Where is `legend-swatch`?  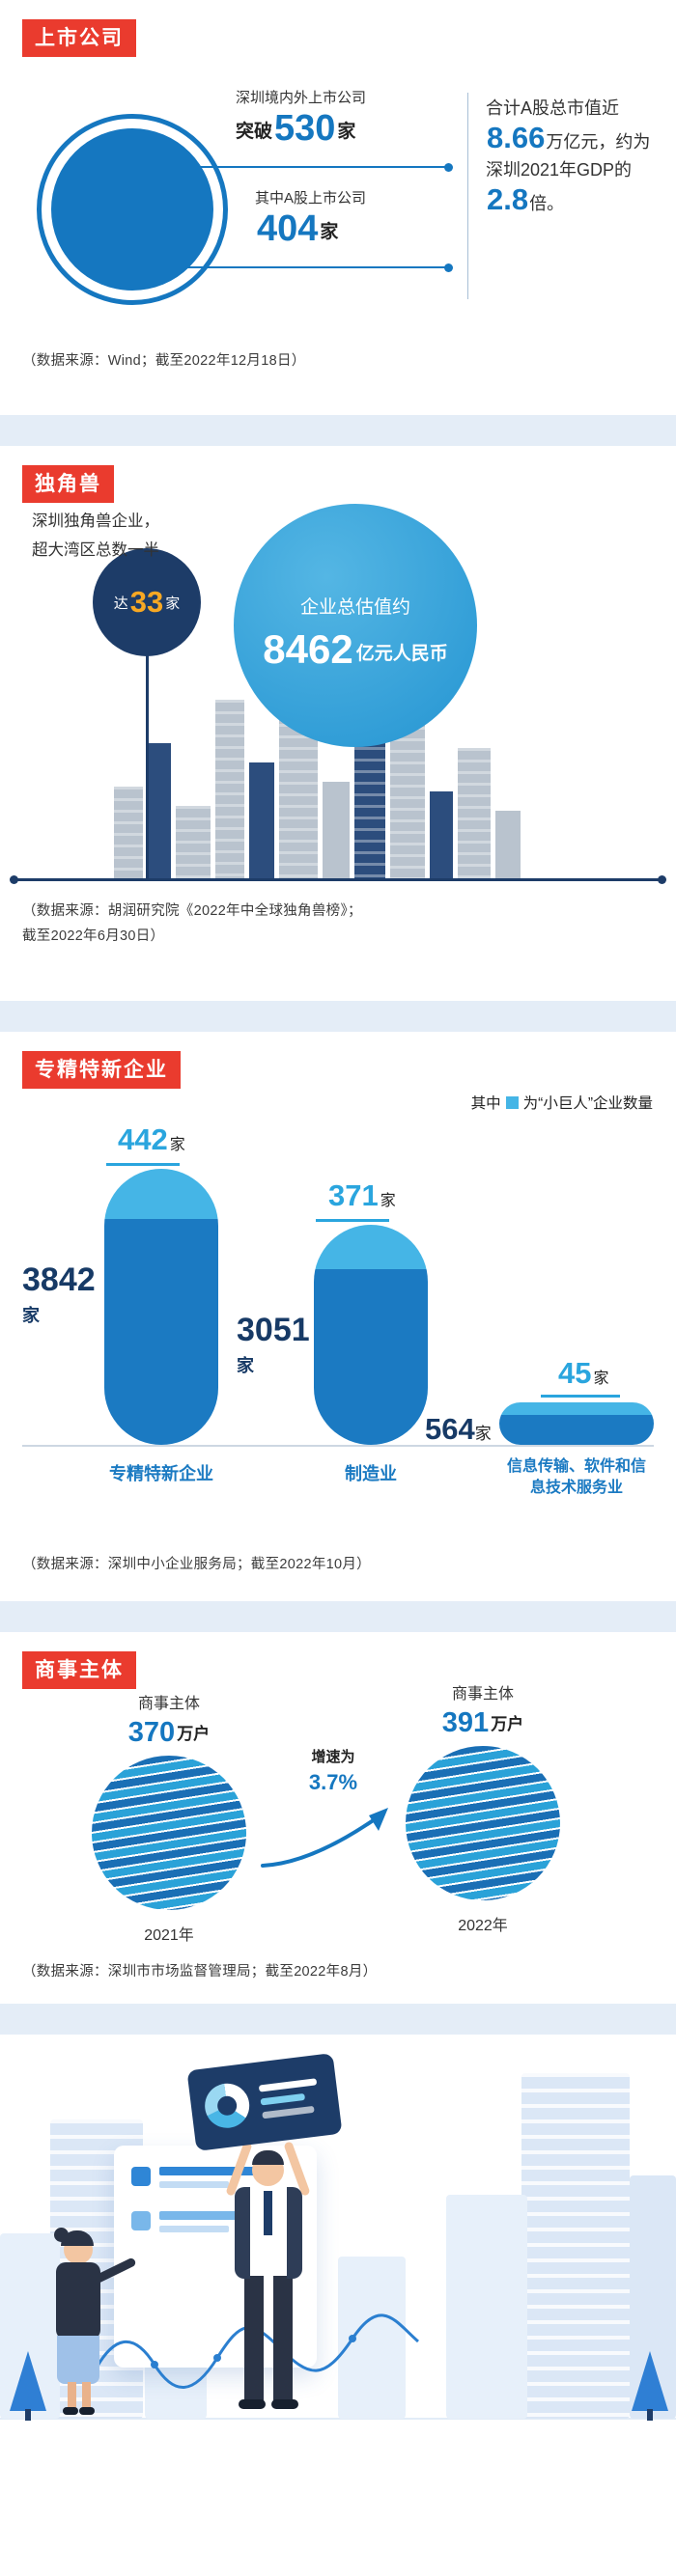
legend-swatch is located at coordinates (512, 1102).